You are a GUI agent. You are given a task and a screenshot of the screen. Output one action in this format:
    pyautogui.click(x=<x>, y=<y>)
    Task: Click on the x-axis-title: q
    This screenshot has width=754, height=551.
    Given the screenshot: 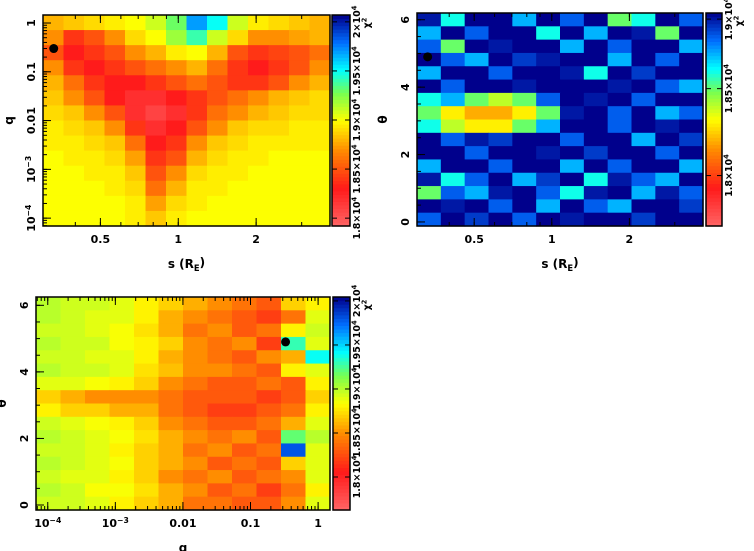 What is the action you would take?
    pyautogui.click(x=183, y=546)
    